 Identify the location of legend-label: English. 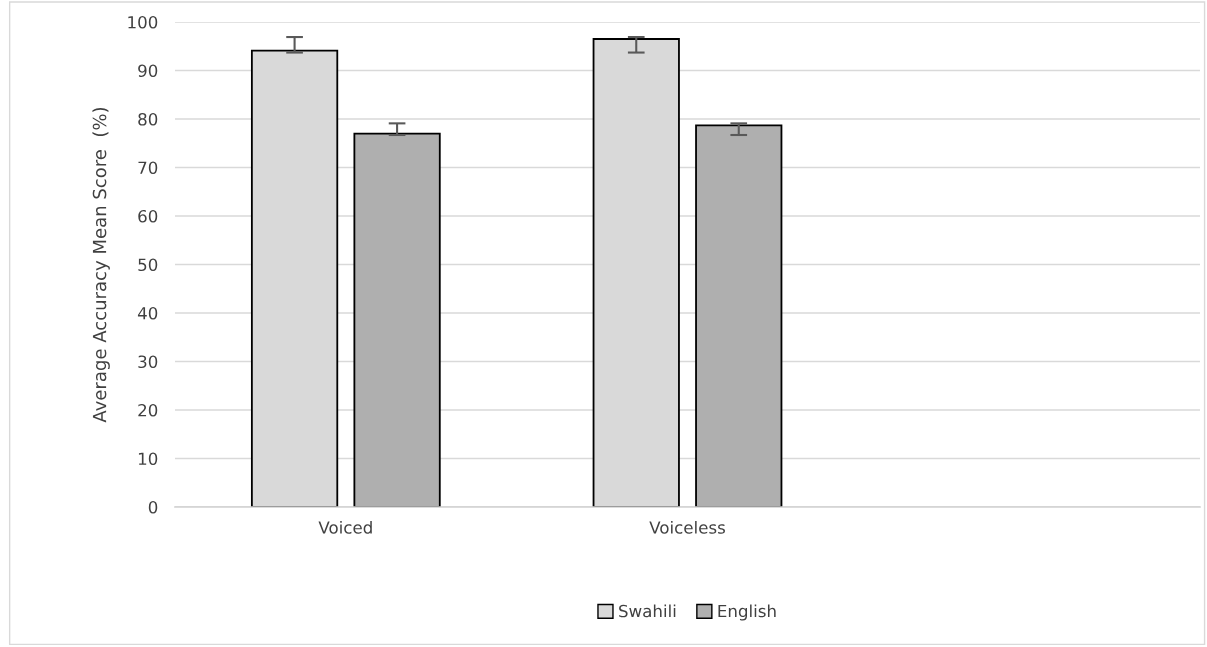
(747, 612).